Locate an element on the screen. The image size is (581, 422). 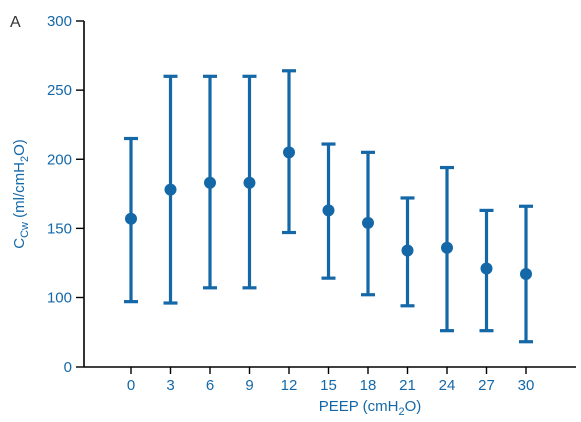
x-tick-label: 21 is located at coordinates (407, 385).